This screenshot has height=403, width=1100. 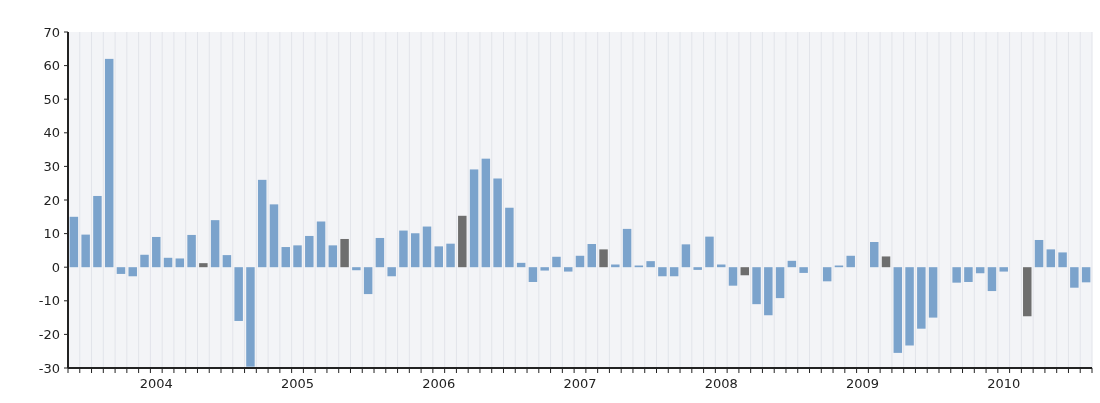 What do you see at coordinates (49, 301) in the screenshot?
I see `y-tick-label: -10` at bounding box center [49, 301].